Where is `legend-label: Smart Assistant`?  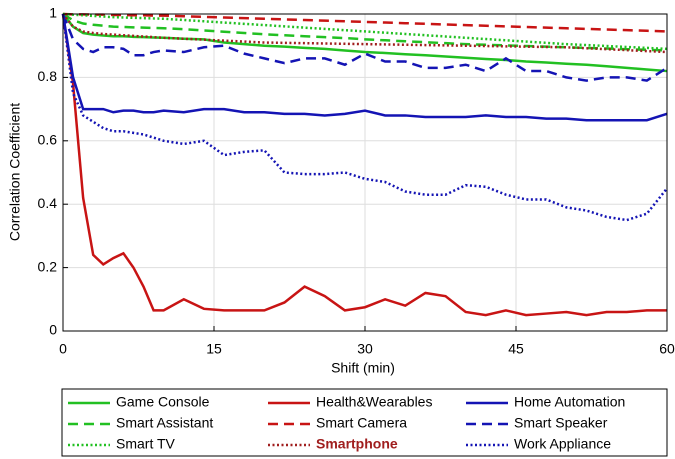 legend-label: Smart Assistant is located at coordinates (164, 423).